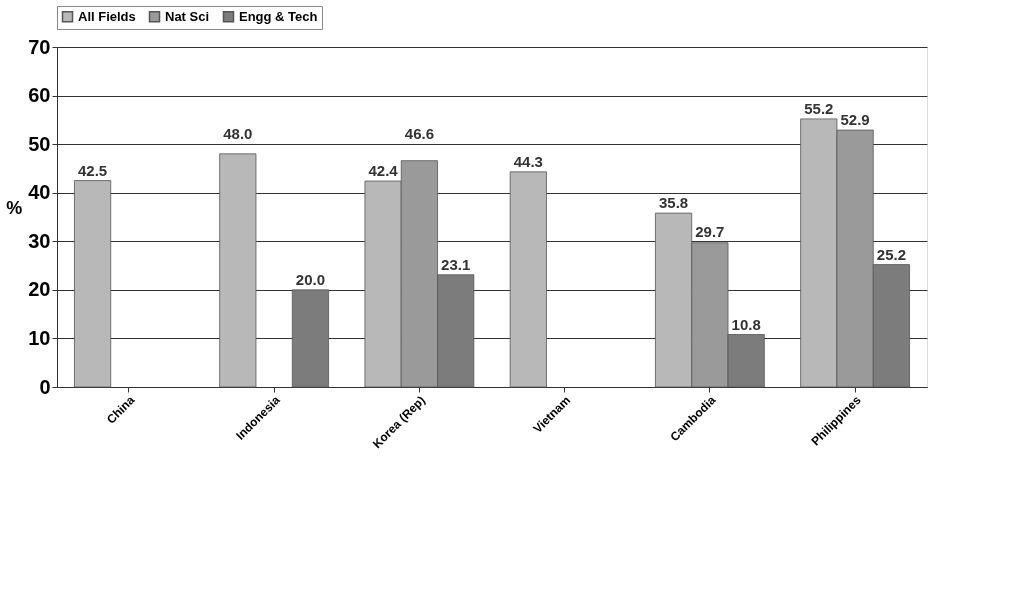  Describe the element at coordinates (238, 133) in the screenshot. I see `data-label: 48.0` at that location.